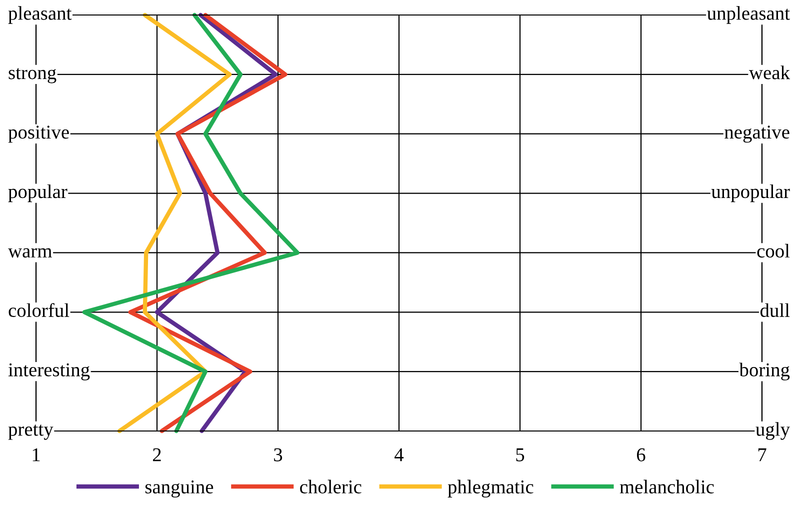  I want to click on x-tick-label: 5, so click(520, 455).